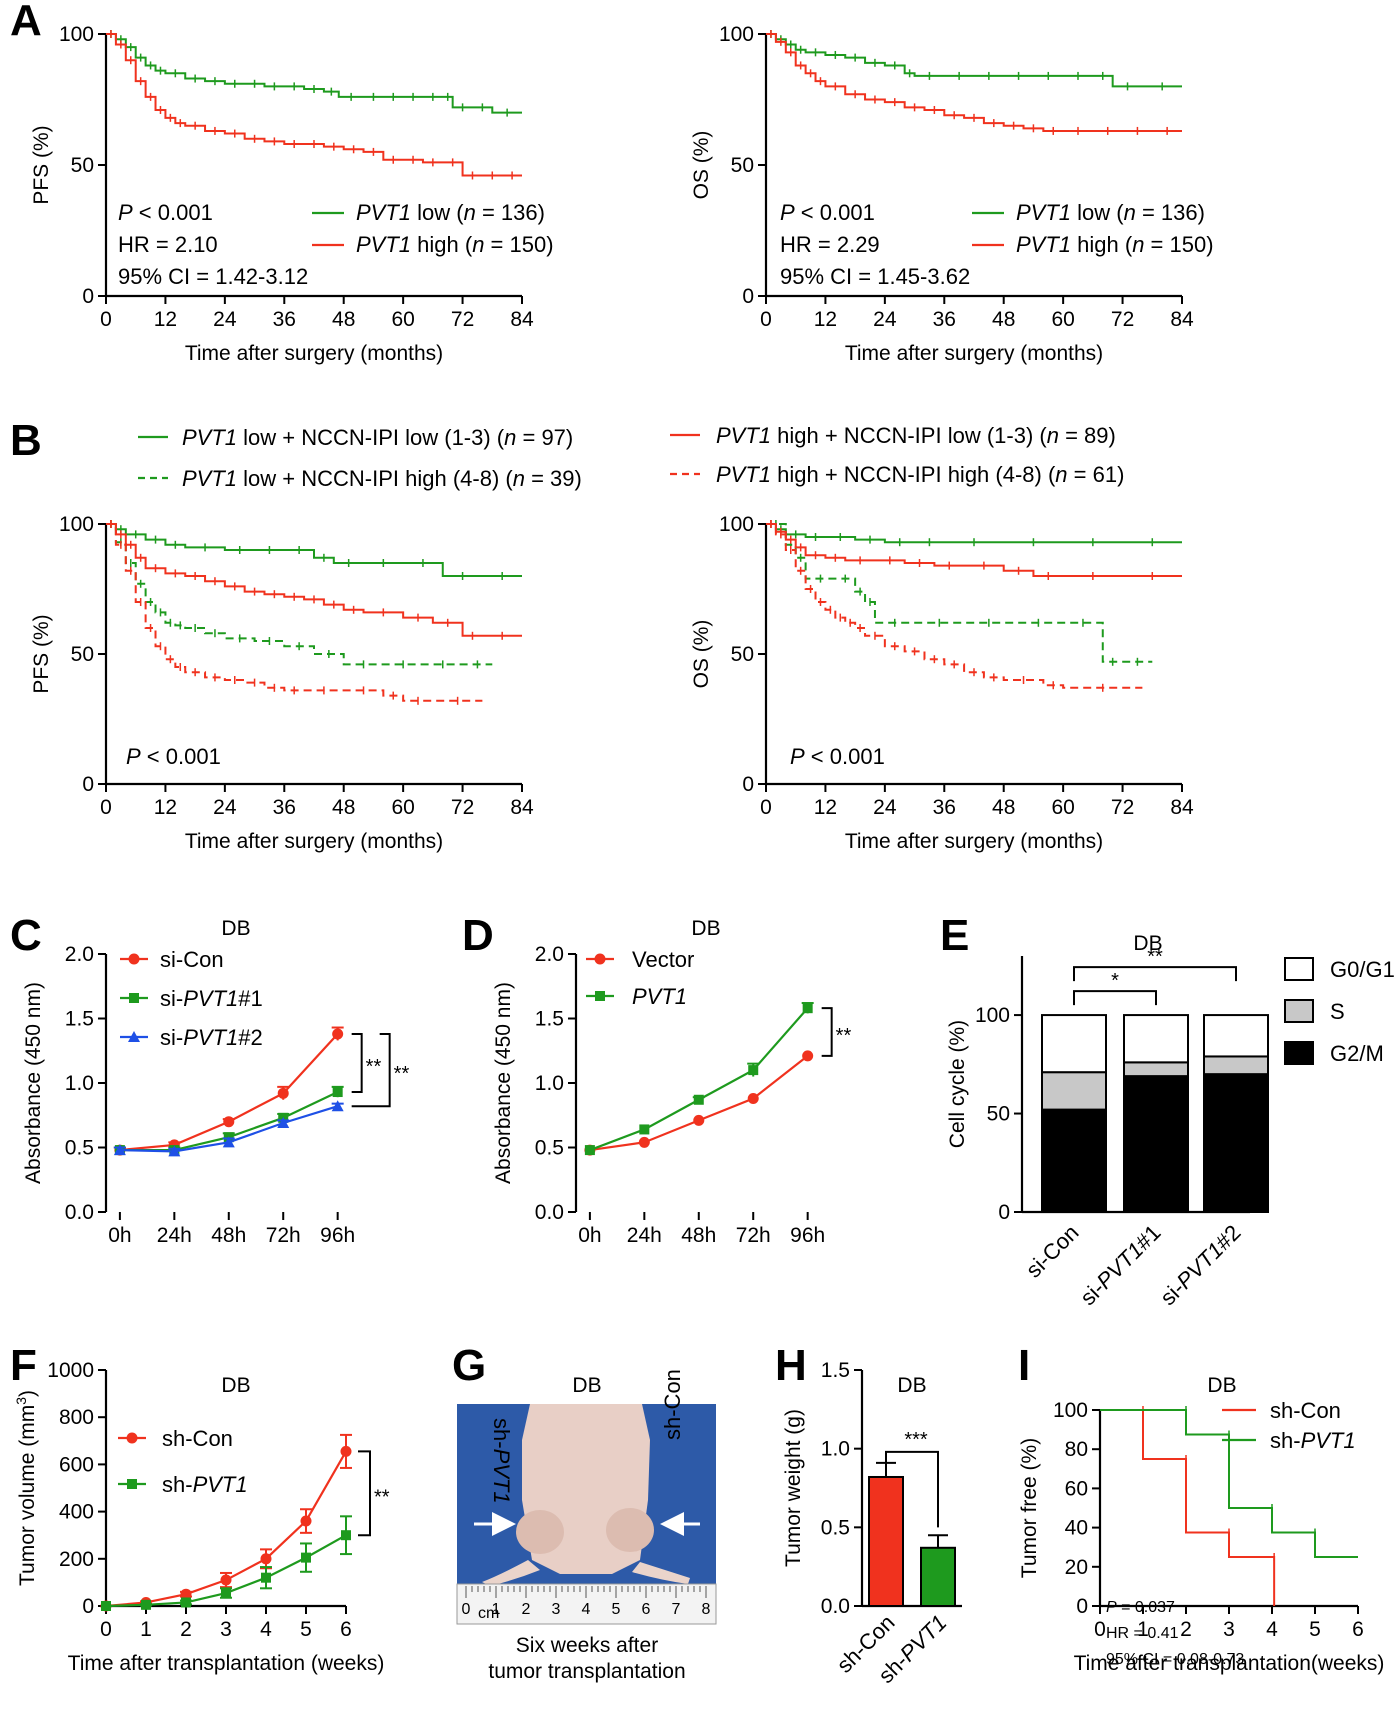 This screenshot has height=1718, width=1400. Describe the element at coordinates (306, 1629) in the screenshot. I see `f-x-tick-label: 5` at that location.